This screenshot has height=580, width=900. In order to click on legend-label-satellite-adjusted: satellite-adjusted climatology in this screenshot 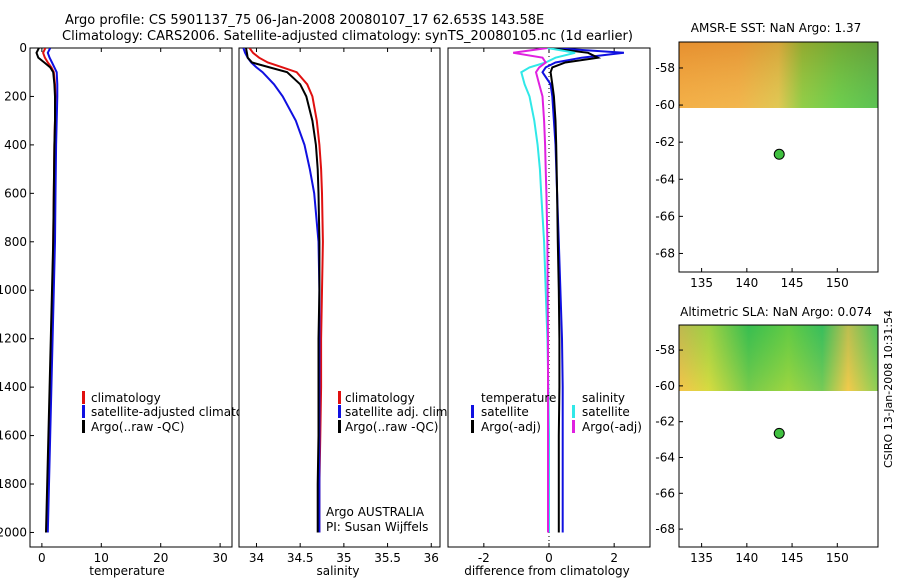, I will do `click(180, 412)`.